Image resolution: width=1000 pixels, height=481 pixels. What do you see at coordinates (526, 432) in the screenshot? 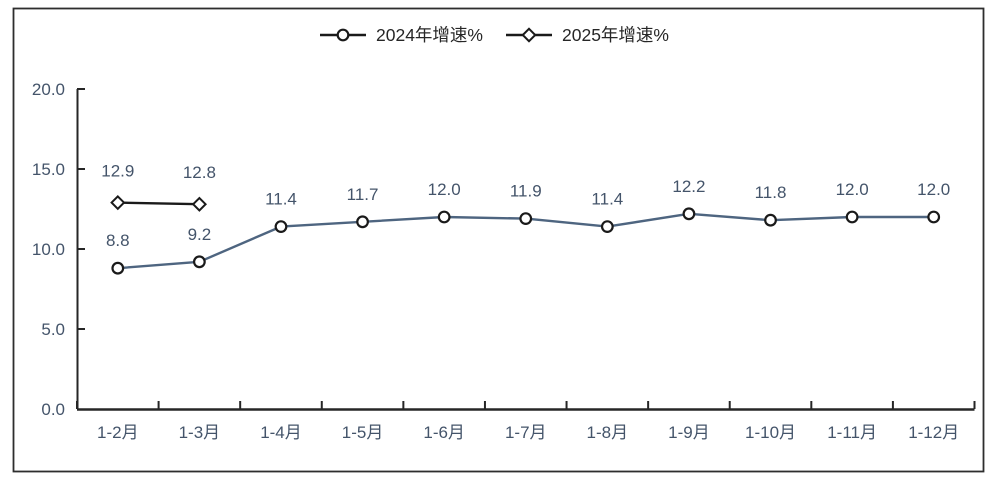
I see `x-category-label: 1-7月` at bounding box center [526, 432].